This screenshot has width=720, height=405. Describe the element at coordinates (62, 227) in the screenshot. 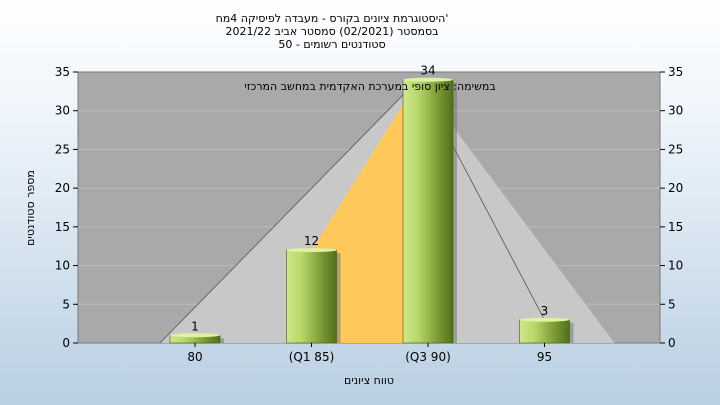

I see `y-tick-label: 15` at that location.